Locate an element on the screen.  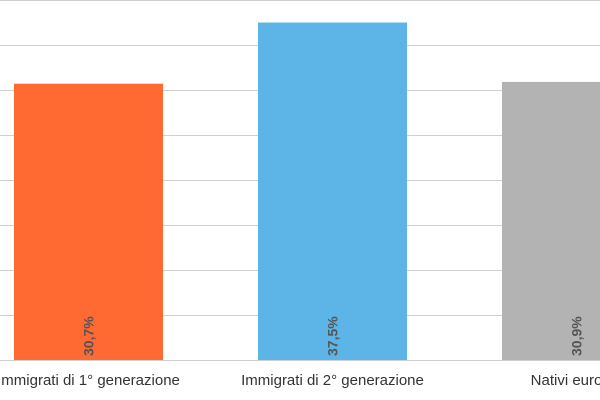
x-tick-label: Immigrati di 1° generazione is located at coordinates (90, 380).